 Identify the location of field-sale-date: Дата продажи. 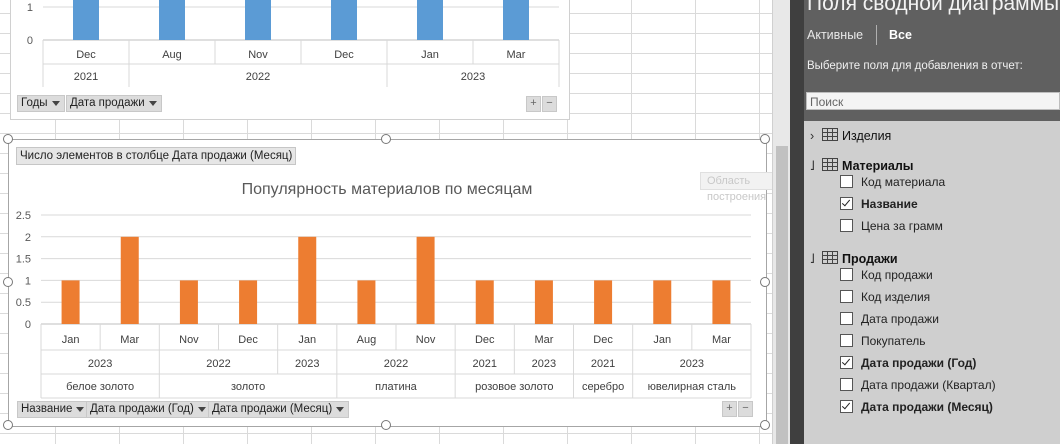
(889, 319).